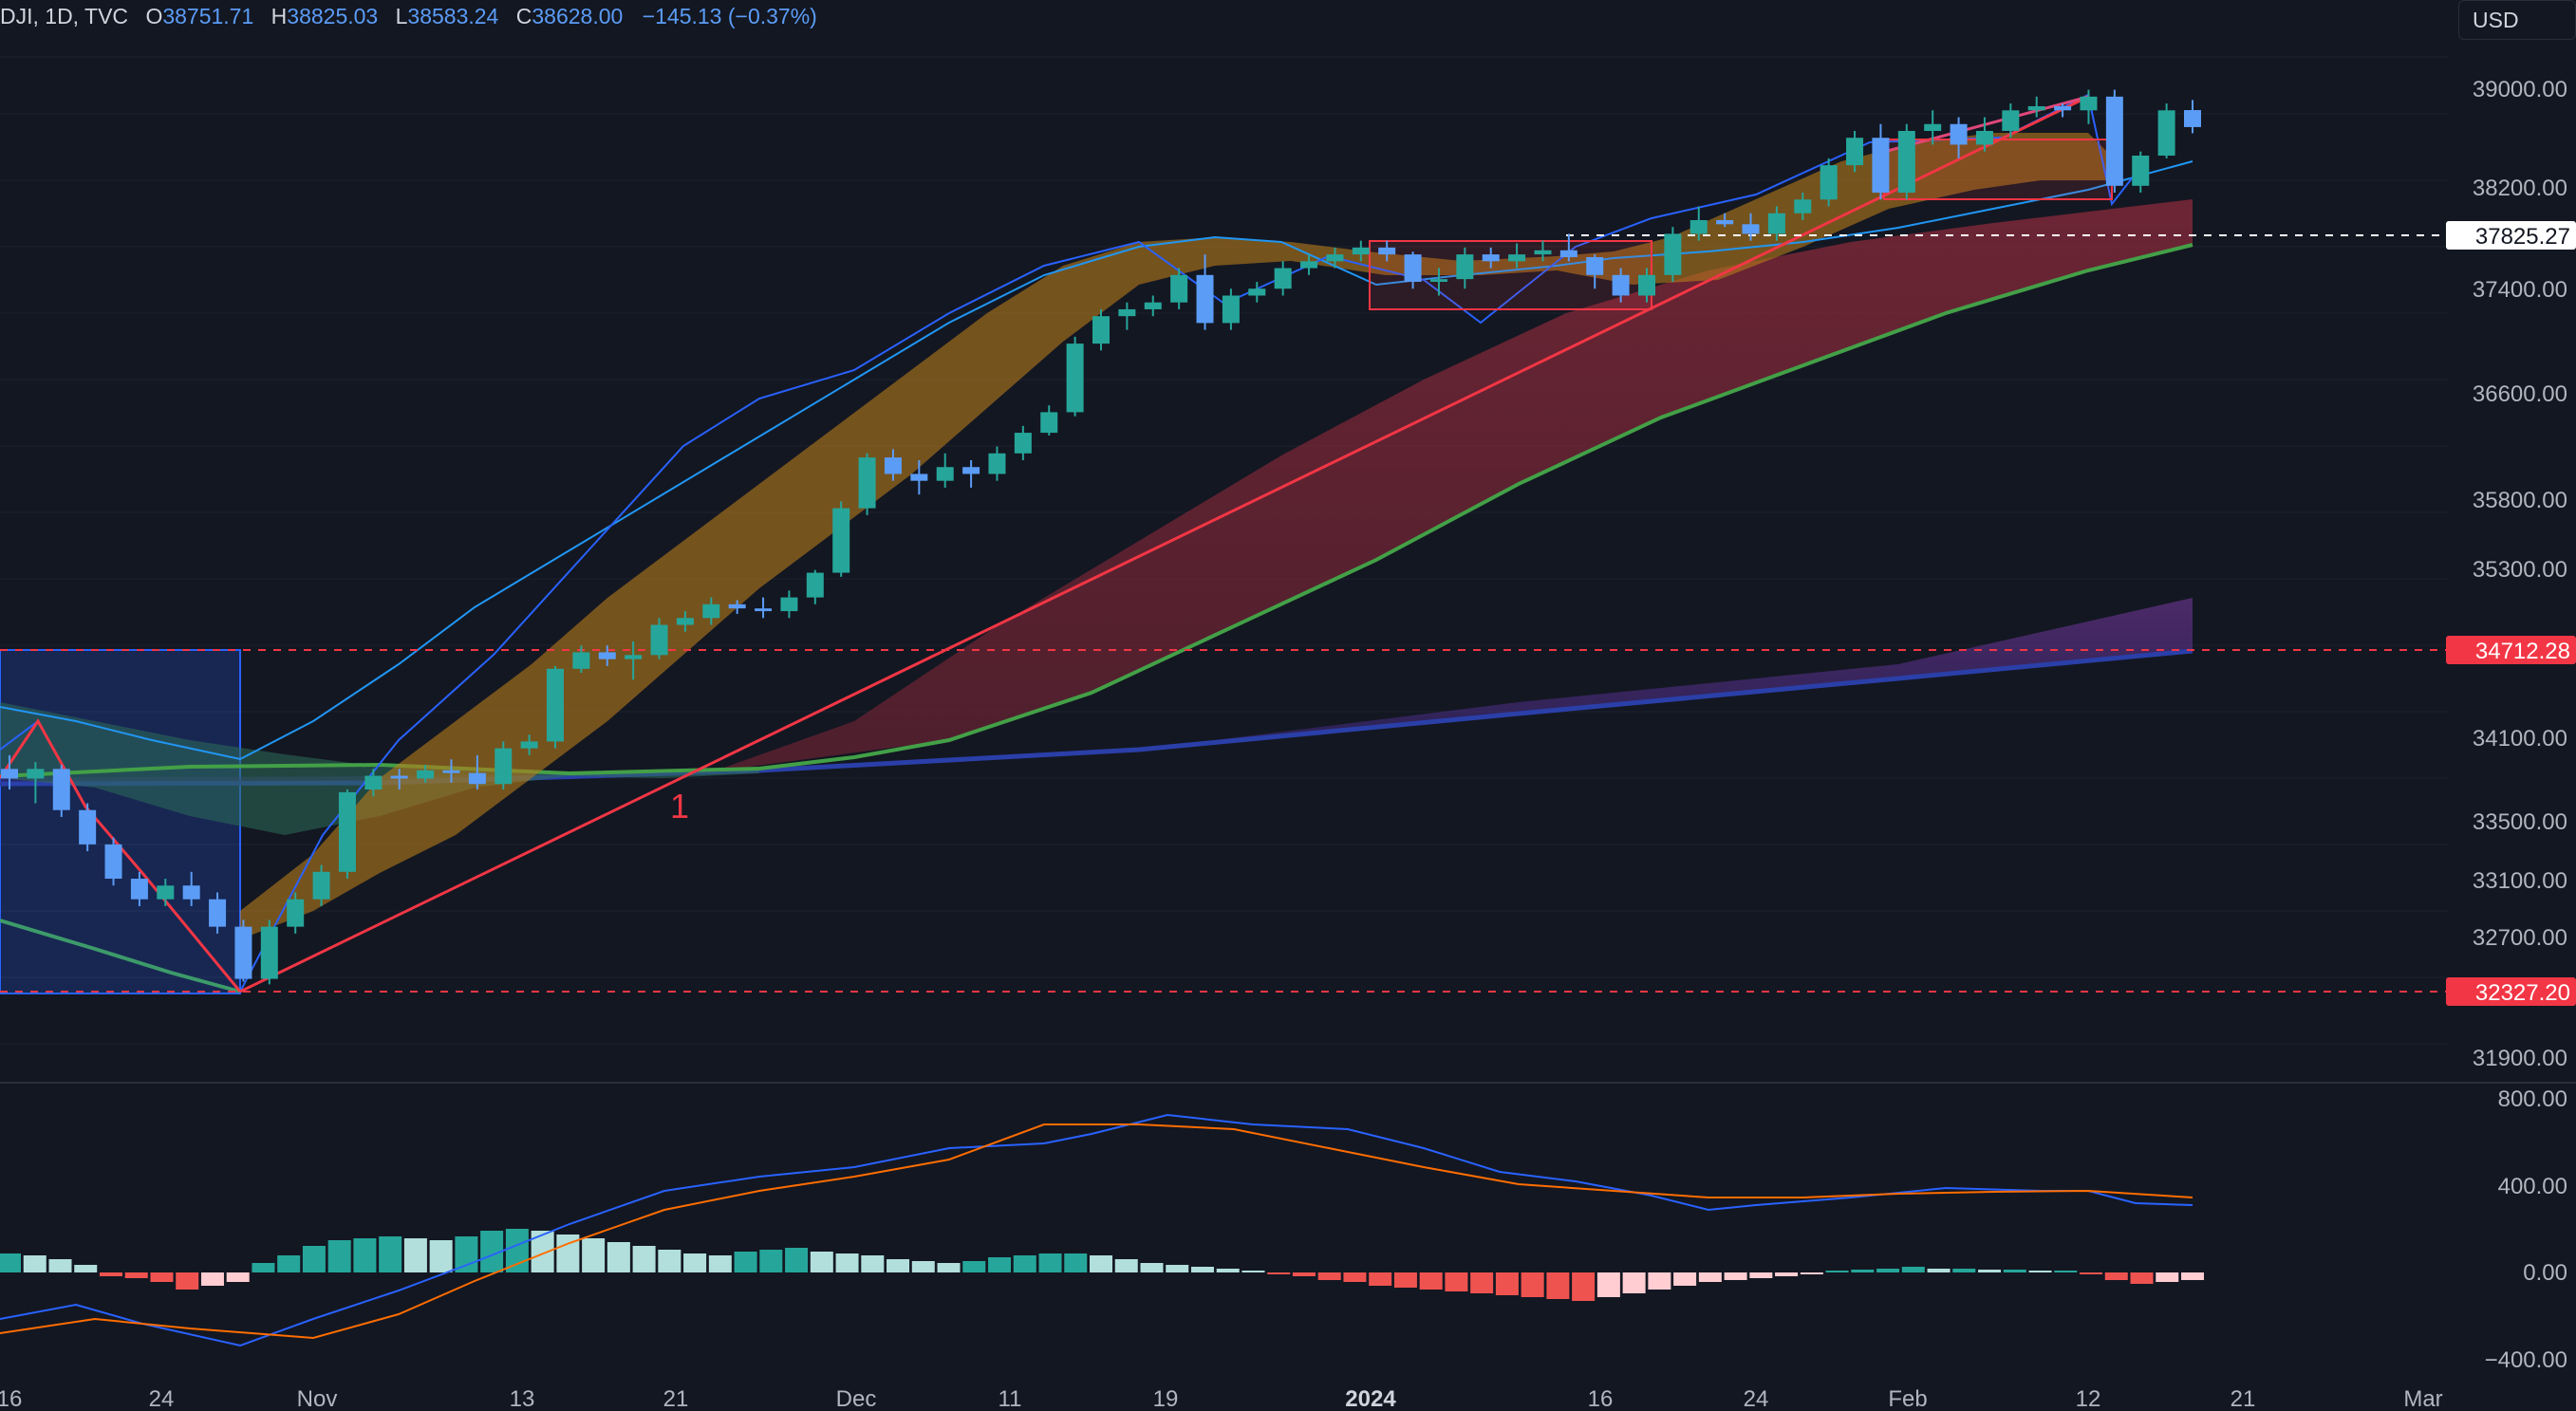 This screenshot has width=2576, height=1411. I want to click on time-axis: 16 24 Nov 13 21 Dec 11 19 2024 16 24 Feb 12 21 Mar, so click(1221, 1398).